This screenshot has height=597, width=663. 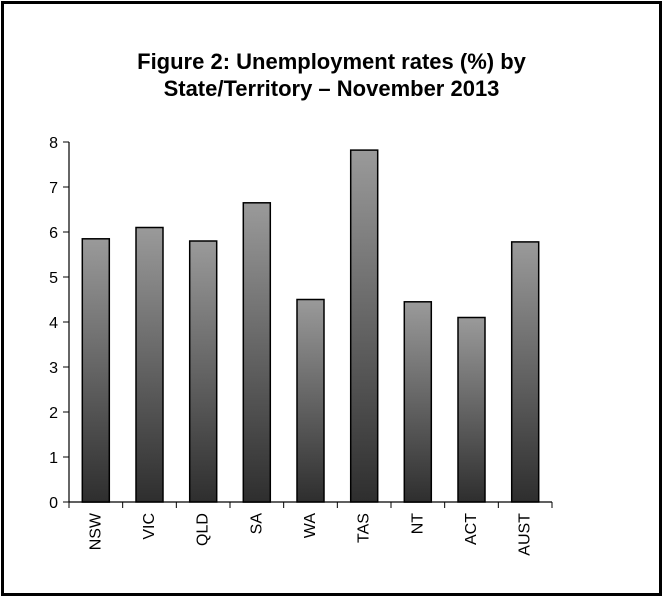 I want to click on x-tick-label-vic: VIC, so click(x=149, y=526).